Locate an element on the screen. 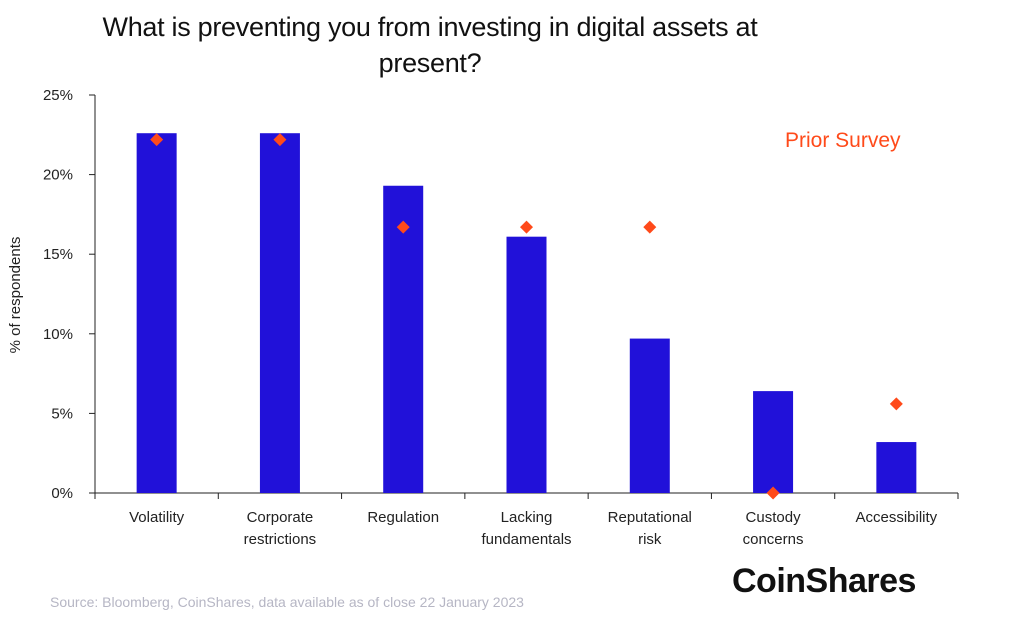 This screenshot has height=640, width=1024. y-tick-label: 15% is located at coordinates (58, 254).